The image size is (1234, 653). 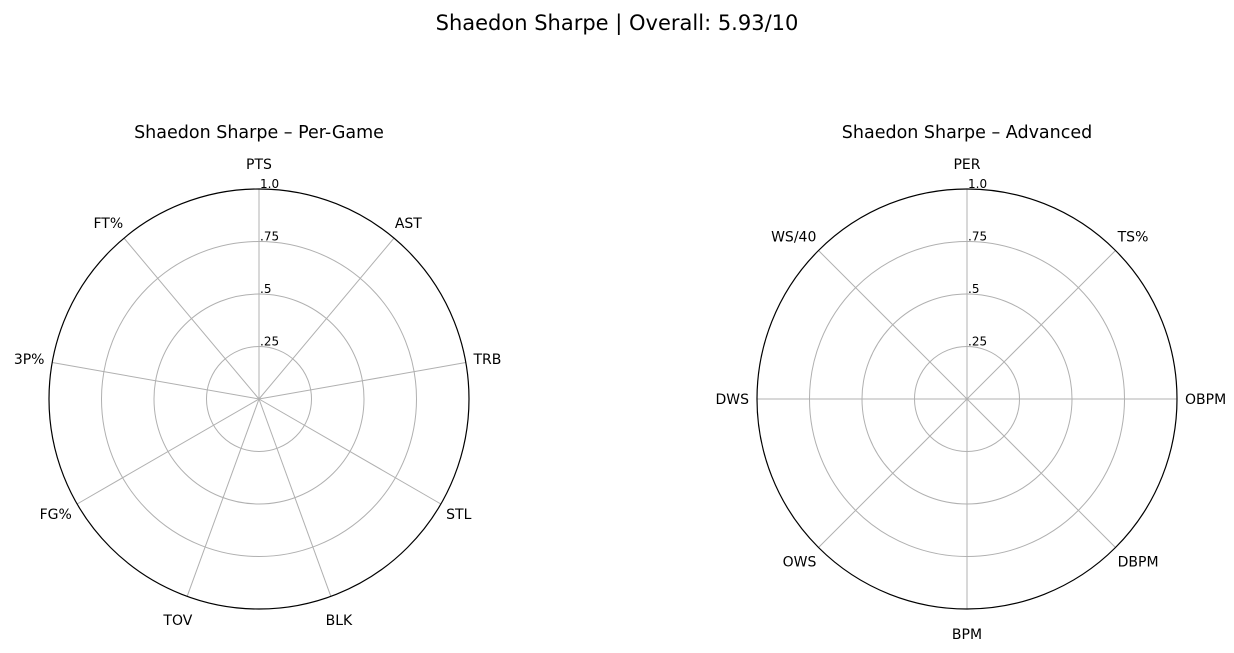 I want to click on category-label-tov: TOV, so click(x=177, y=621).